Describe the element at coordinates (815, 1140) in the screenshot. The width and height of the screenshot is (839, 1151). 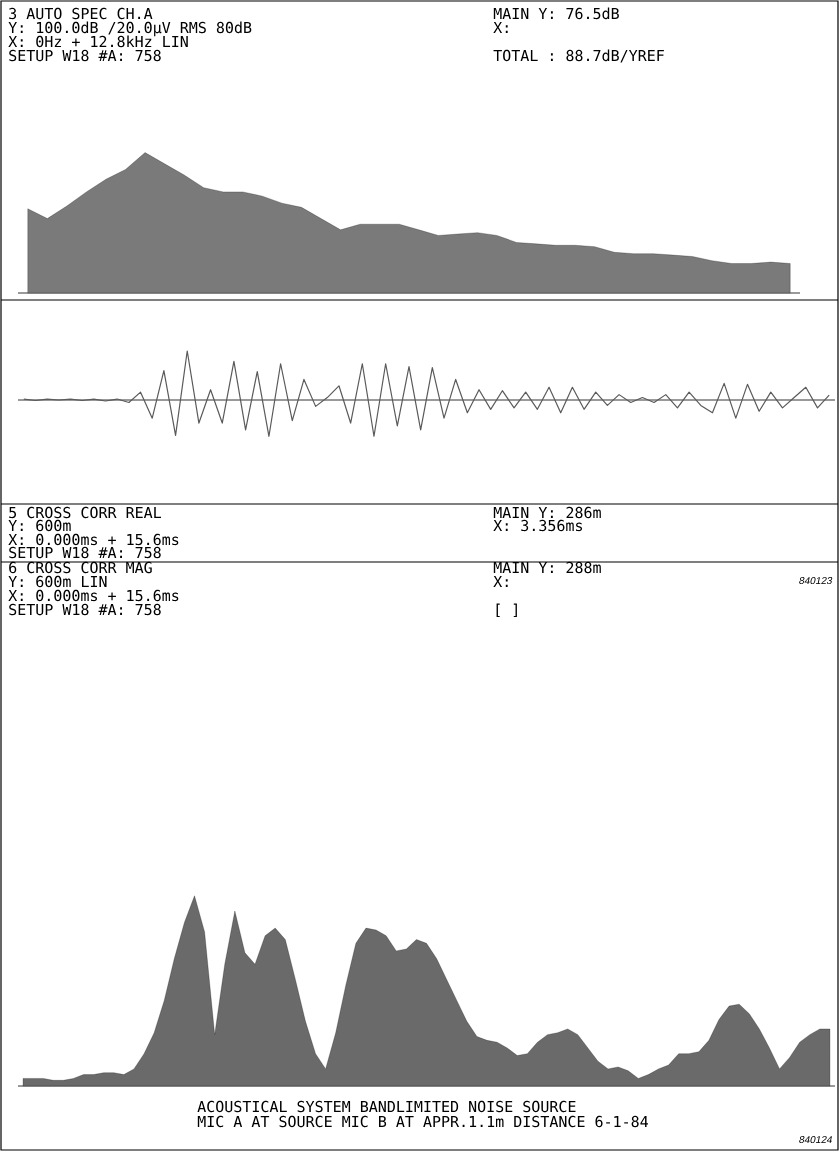
I see `text: 840124` at that location.